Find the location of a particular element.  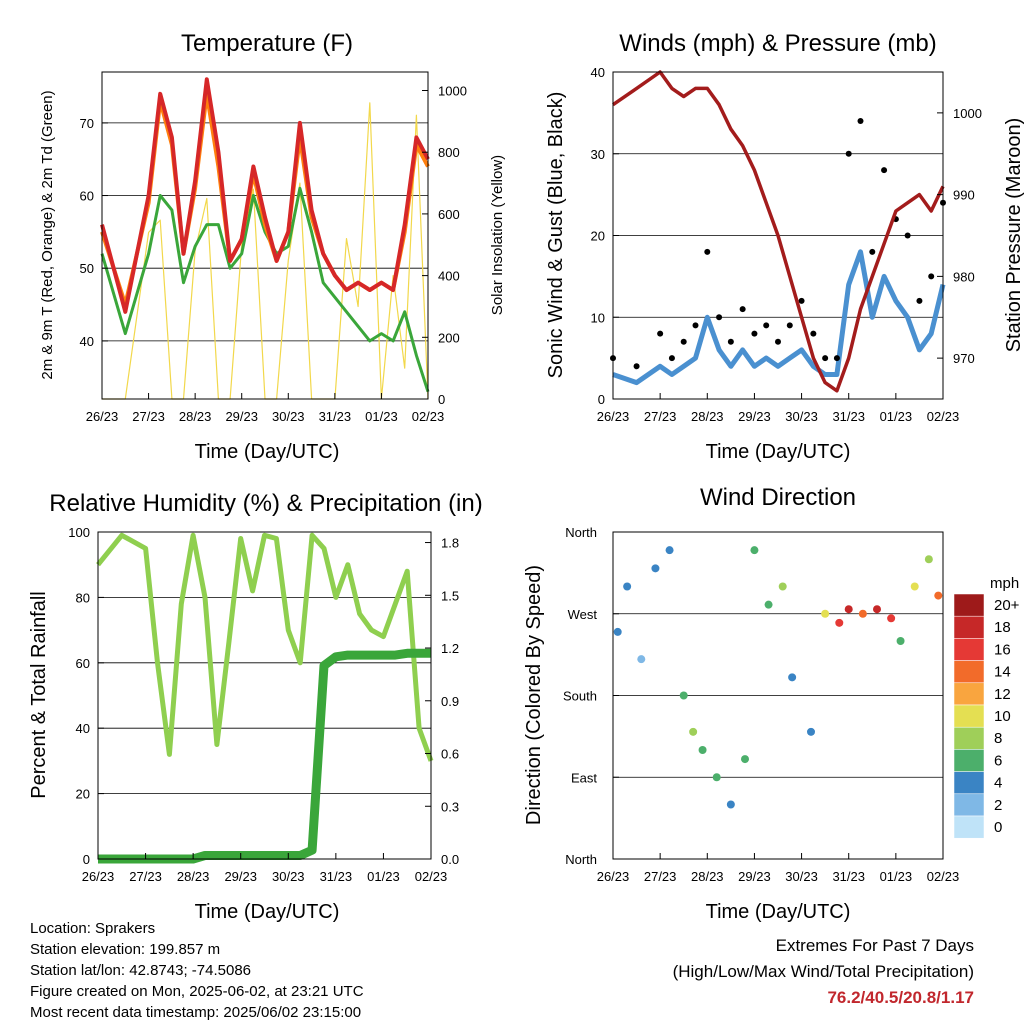

y2-tick-label: 1000 is located at coordinates (452, 91).